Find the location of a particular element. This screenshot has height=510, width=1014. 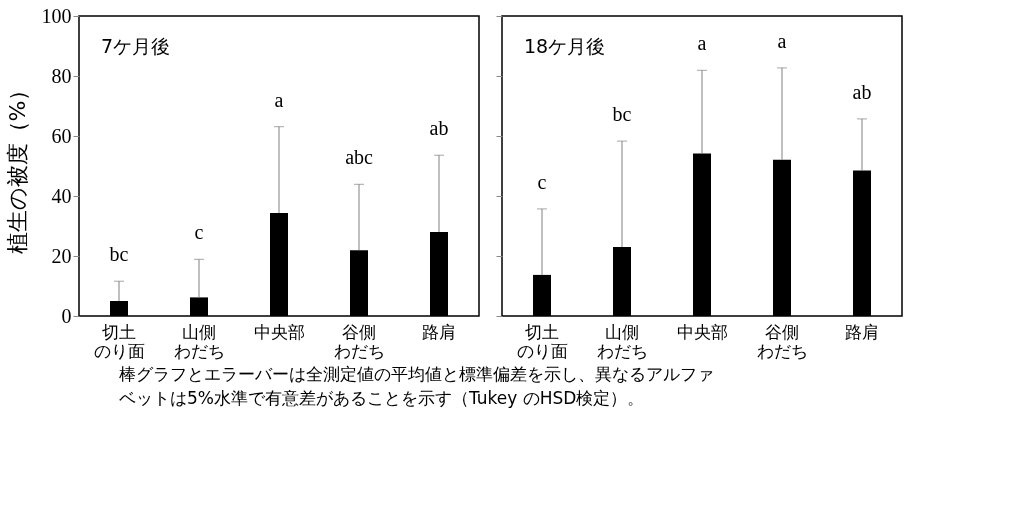

y-axis-title: 植生の被度（%） is located at coordinates (17, 166).